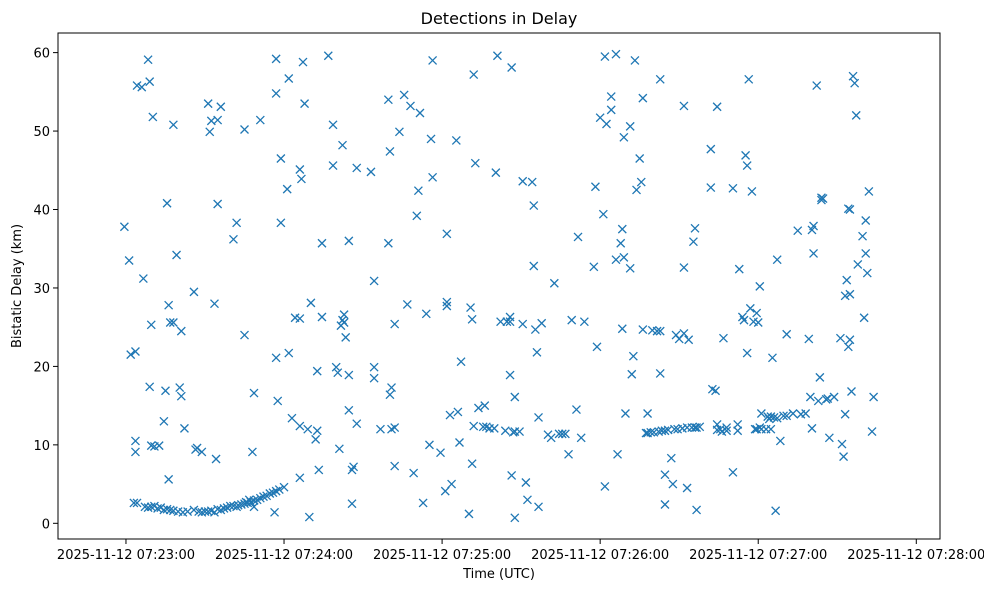 The image size is (984, 590). What do you see at coordinates (915, 555) in the screenshot?
I see `x-tick-label: 2025-11-12 07:28:00` at bounding box center [915, 555].